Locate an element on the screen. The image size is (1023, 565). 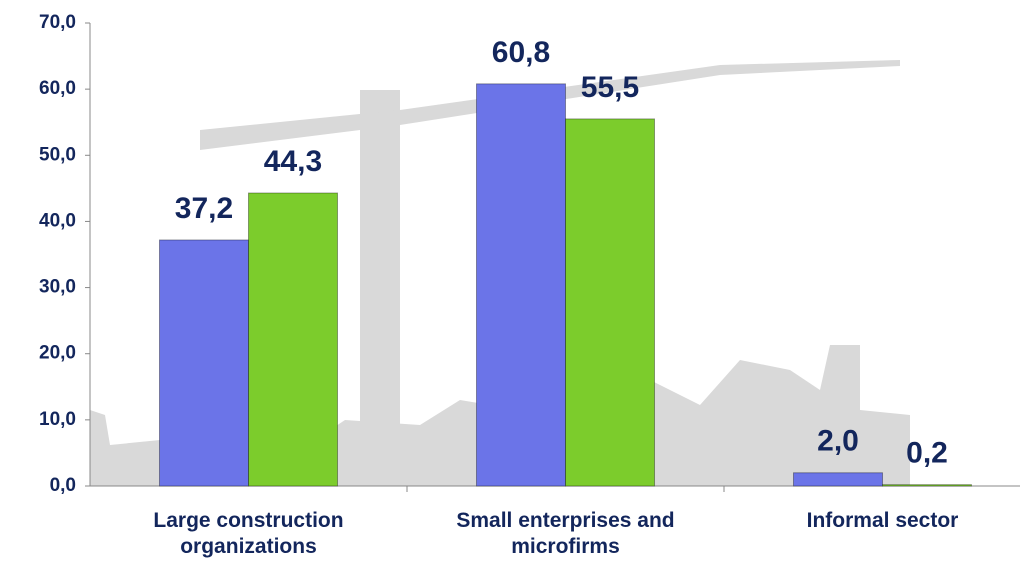
y-tick-label: 40,0 is located at coordinates (57, 220).